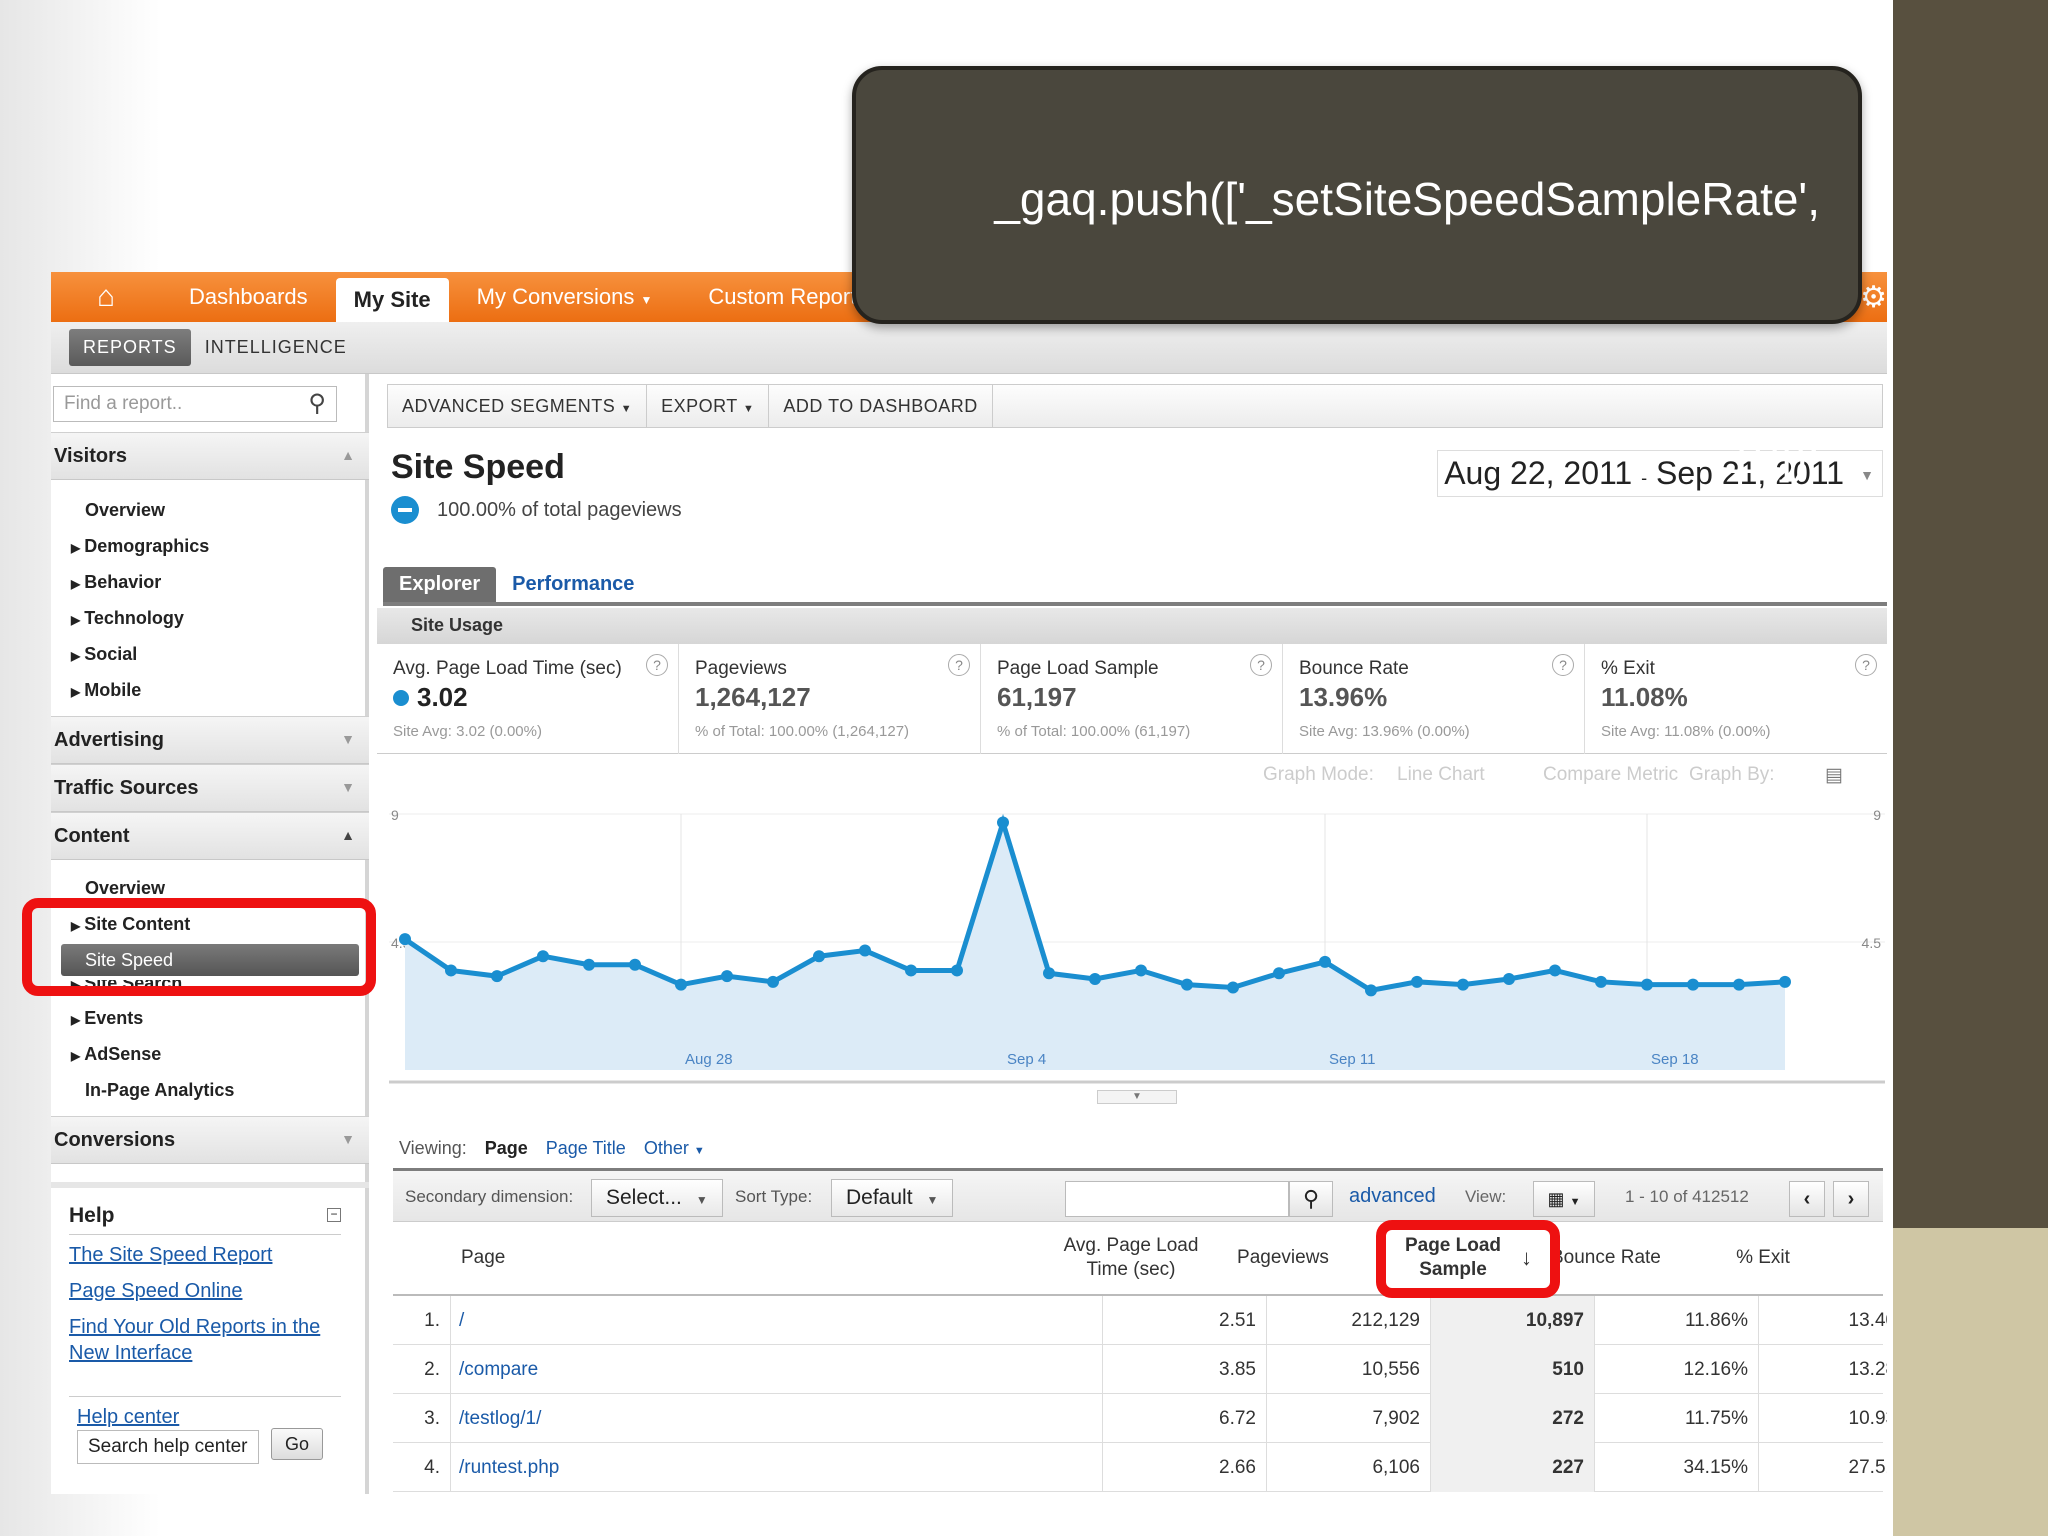 This screenshot has width=2048, height=1536. Describe the element at coordinates (1137, 1097) in the screenshot. I see `chart-resize-handle: ▼` at that location.